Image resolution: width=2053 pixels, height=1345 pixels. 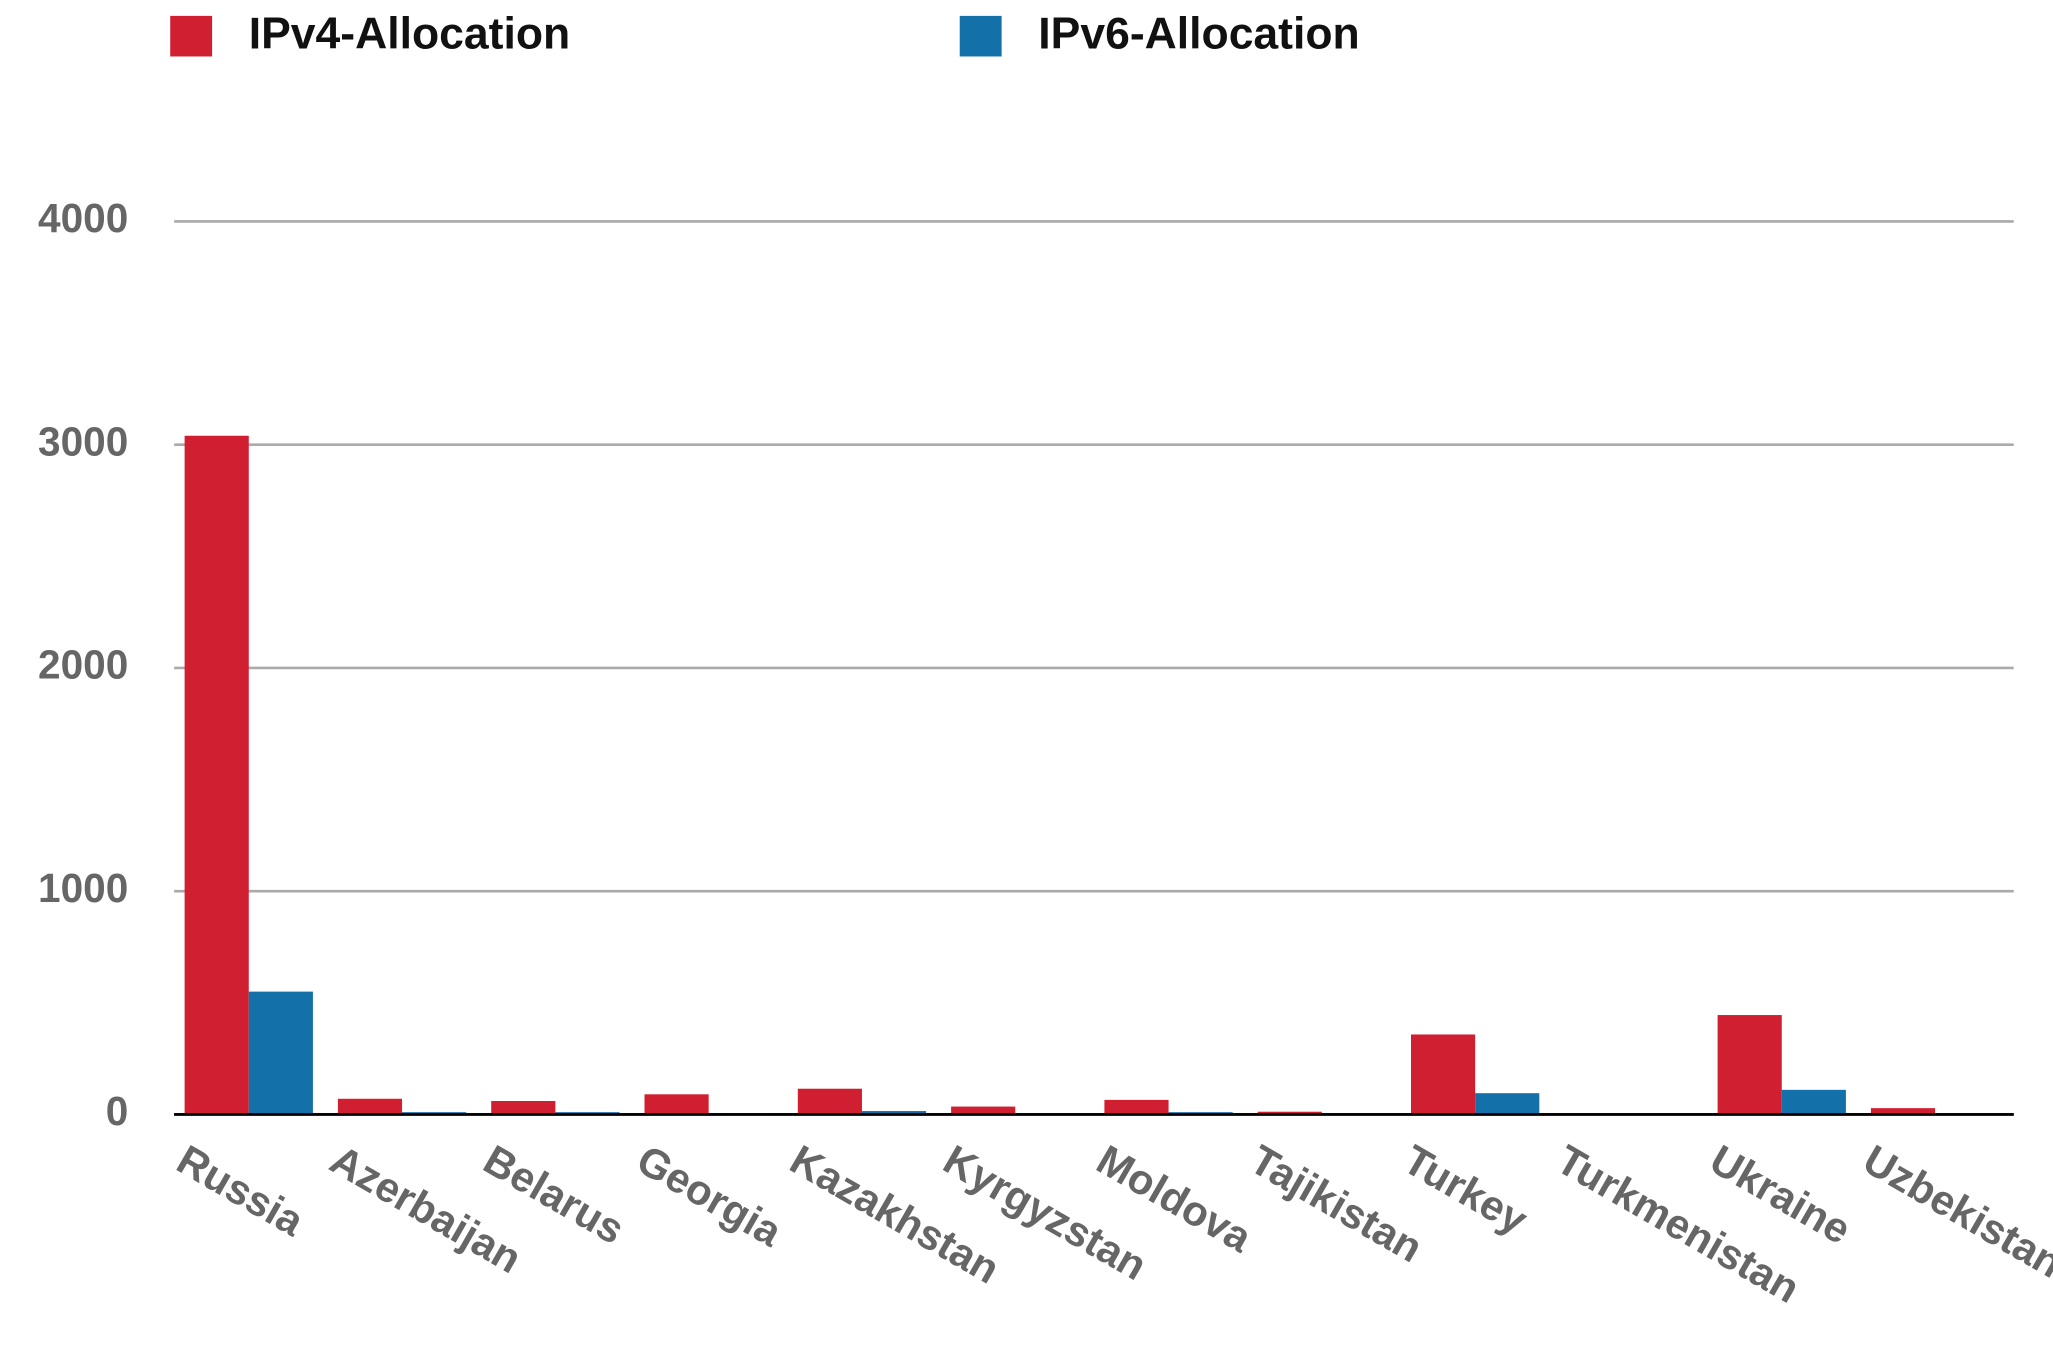 What do you see at coordinates (1198, 34) in the screenshot?
I see `legend-label: IPv6-Allocation` at bounding box center [1198, 34].